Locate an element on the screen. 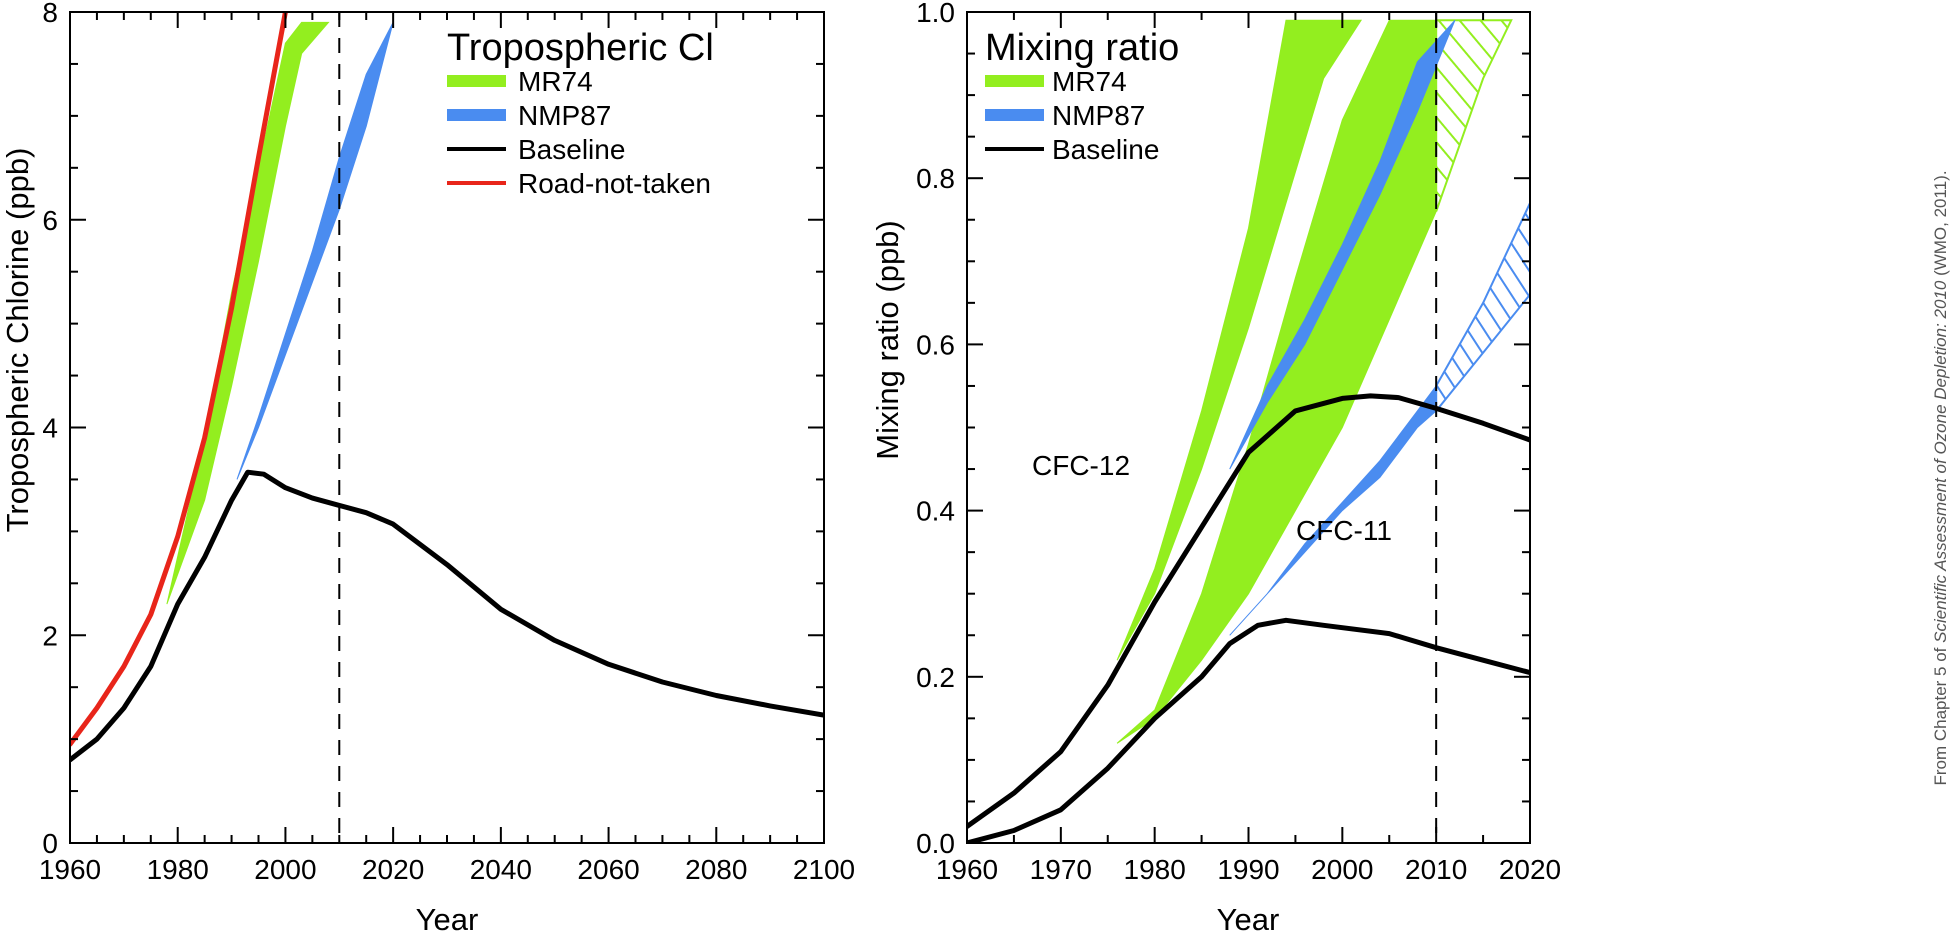 The image size is (1953, 937). right-lines is located at coordinates (1248, 618).